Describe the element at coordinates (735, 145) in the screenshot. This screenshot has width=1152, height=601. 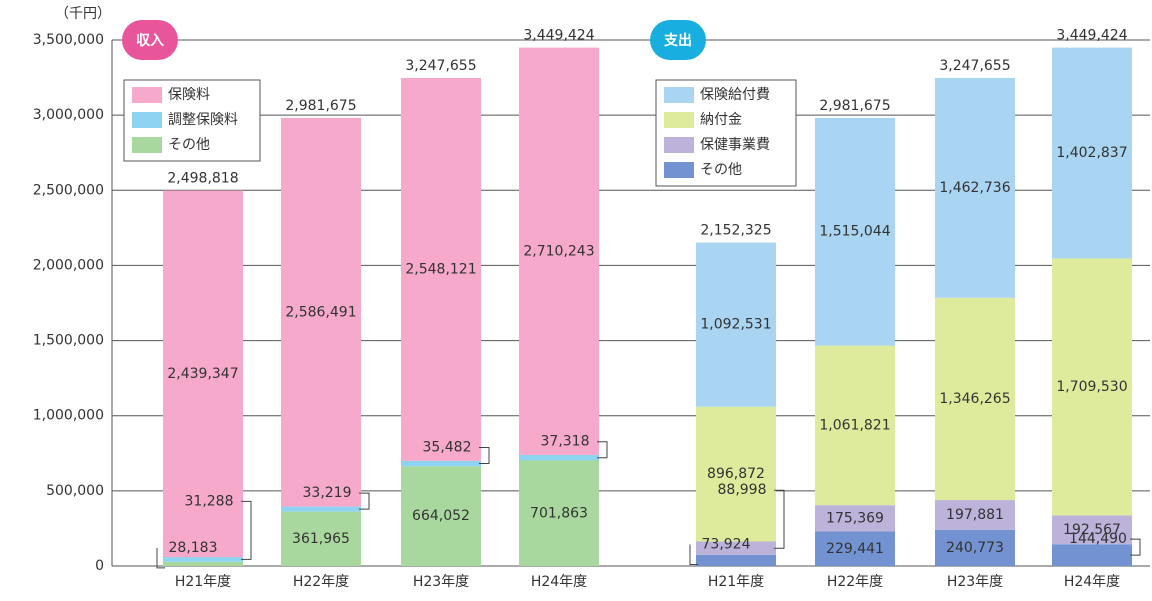
I see `legend-label: 保健事業費` at that location.